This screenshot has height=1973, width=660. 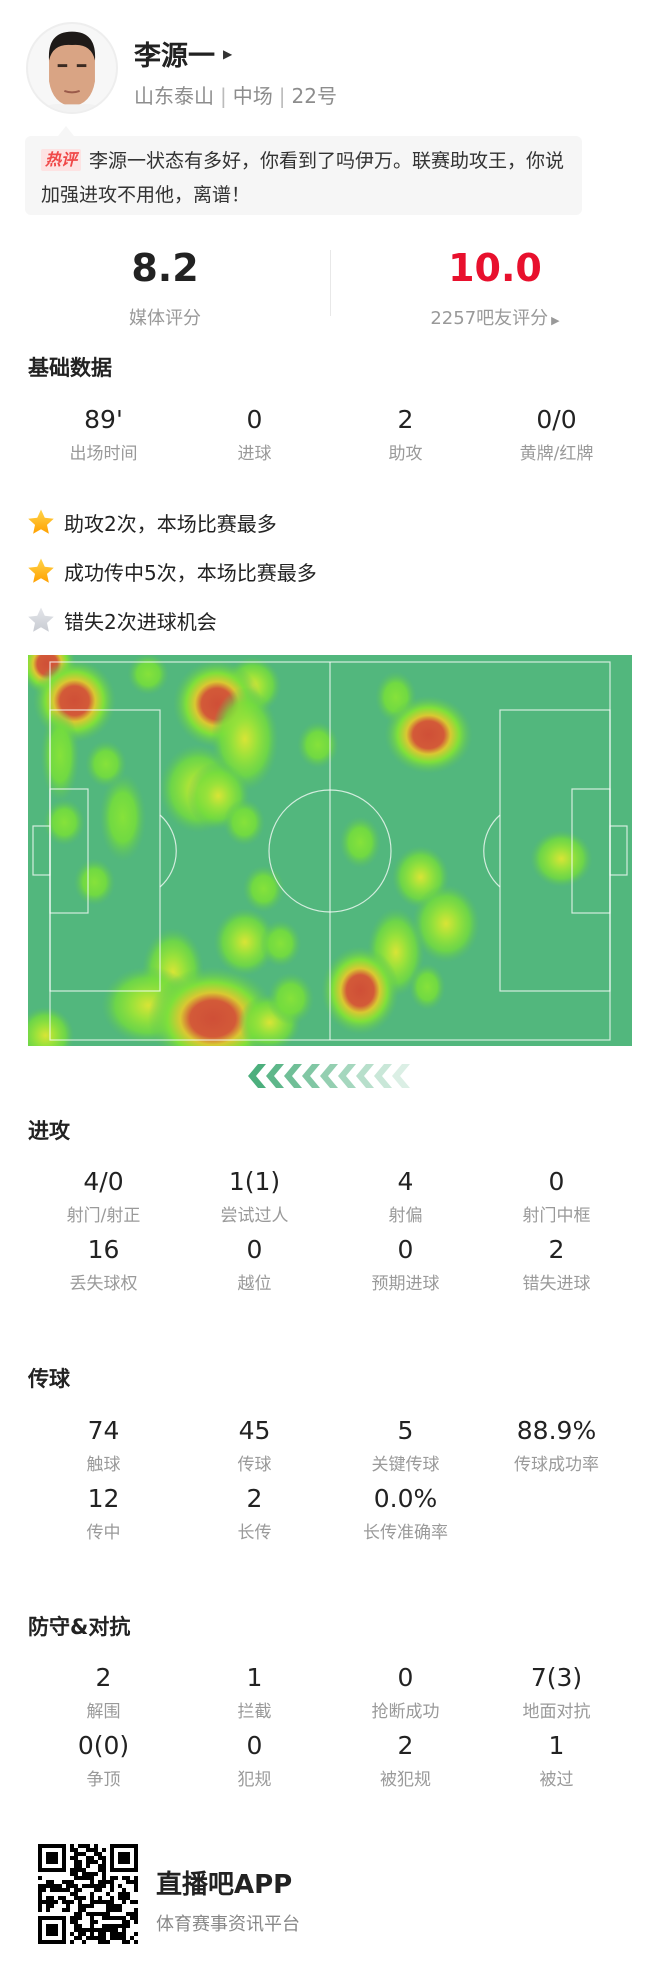 What do you see at coordinates (224, 1885) in the screenshot?
I see `app-name: 直播吧APP` at bounding box center [224, 1885].